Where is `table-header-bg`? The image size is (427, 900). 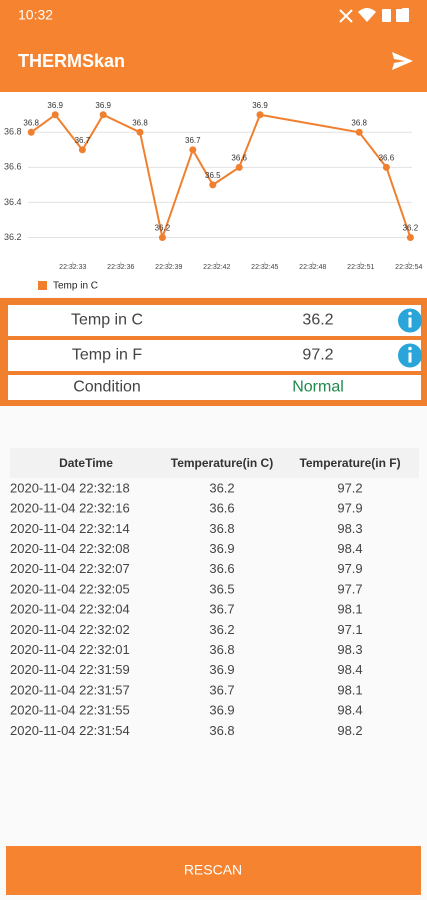
table-header-bg is located at coordinates (214, 463).